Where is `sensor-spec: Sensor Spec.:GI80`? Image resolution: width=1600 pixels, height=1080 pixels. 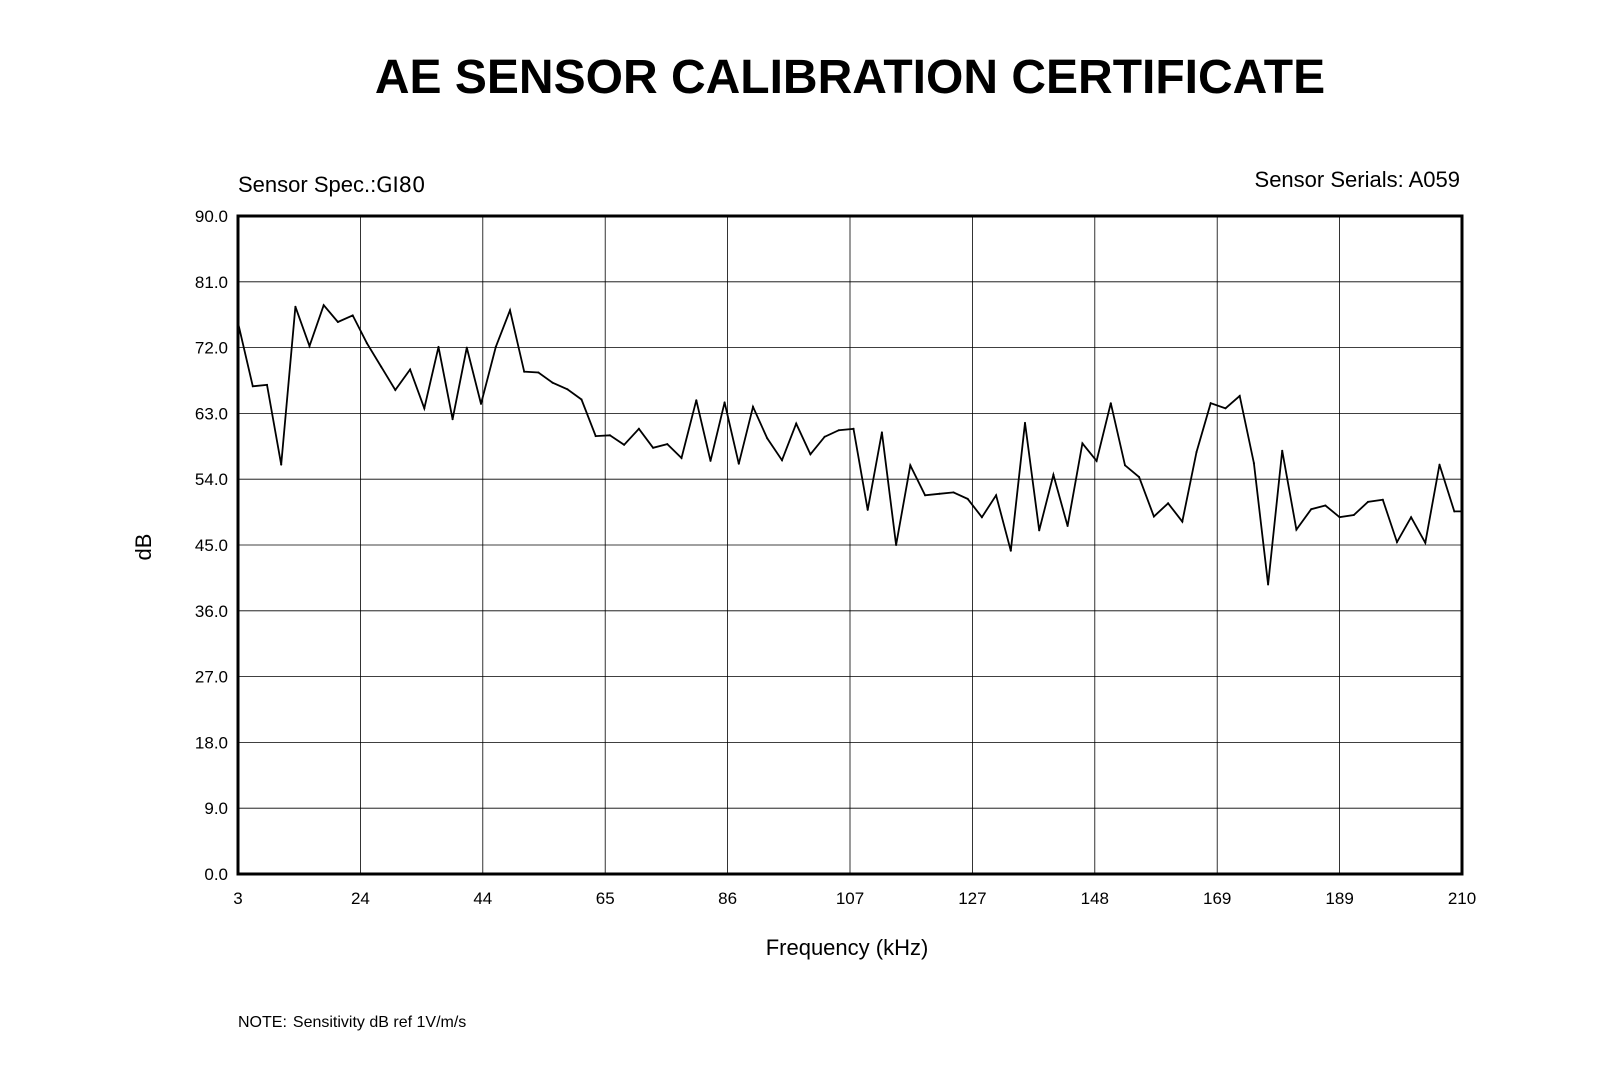
sensor-spec: Sensor Spec.:GI80 is located at coordinates (331, 185).